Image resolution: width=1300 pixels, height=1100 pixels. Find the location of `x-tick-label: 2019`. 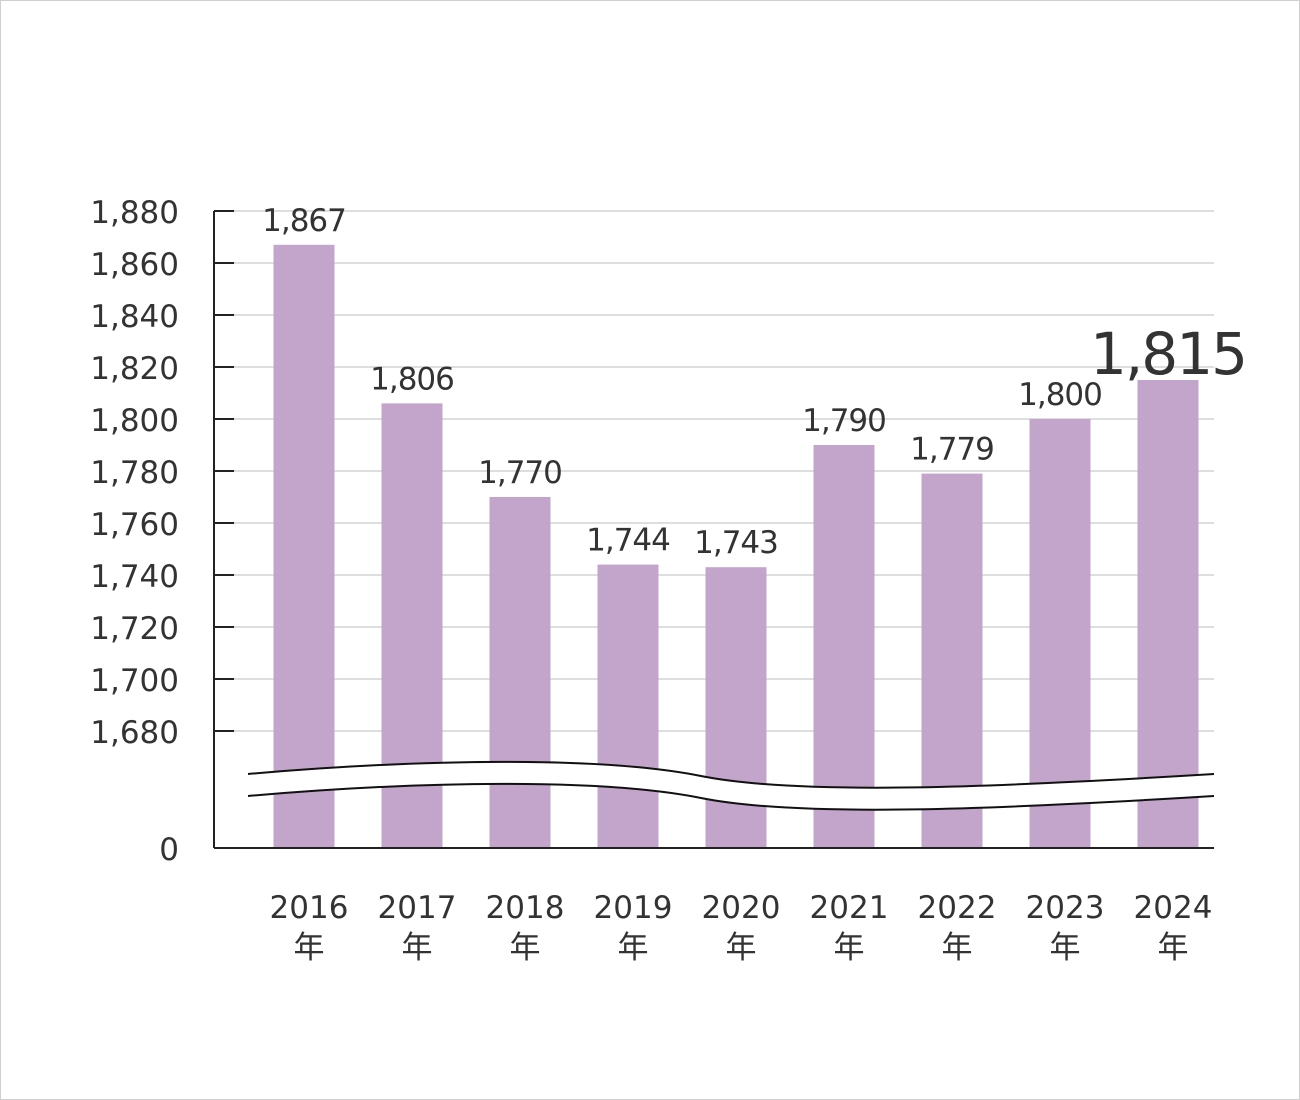

x-tick-label: 2019 is located at coordinates (633, 908).